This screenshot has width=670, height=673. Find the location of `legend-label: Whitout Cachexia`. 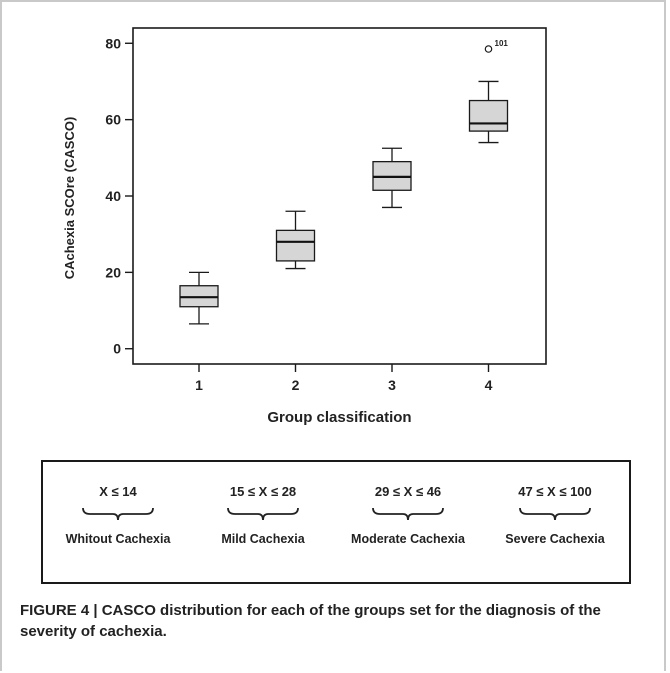

legend-label: Whitout Cachexia is located at coordinates (118, 539).